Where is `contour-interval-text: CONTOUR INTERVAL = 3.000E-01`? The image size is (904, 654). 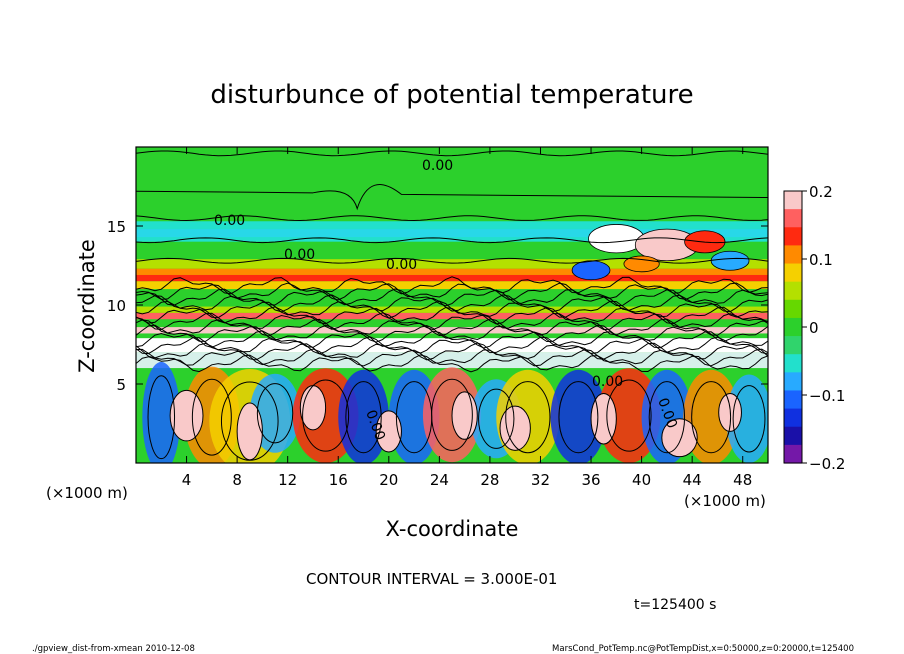
contour-interval-text: CONTOUR INTERVAL = 3.000E-01 is located at coordinates (431, 579).